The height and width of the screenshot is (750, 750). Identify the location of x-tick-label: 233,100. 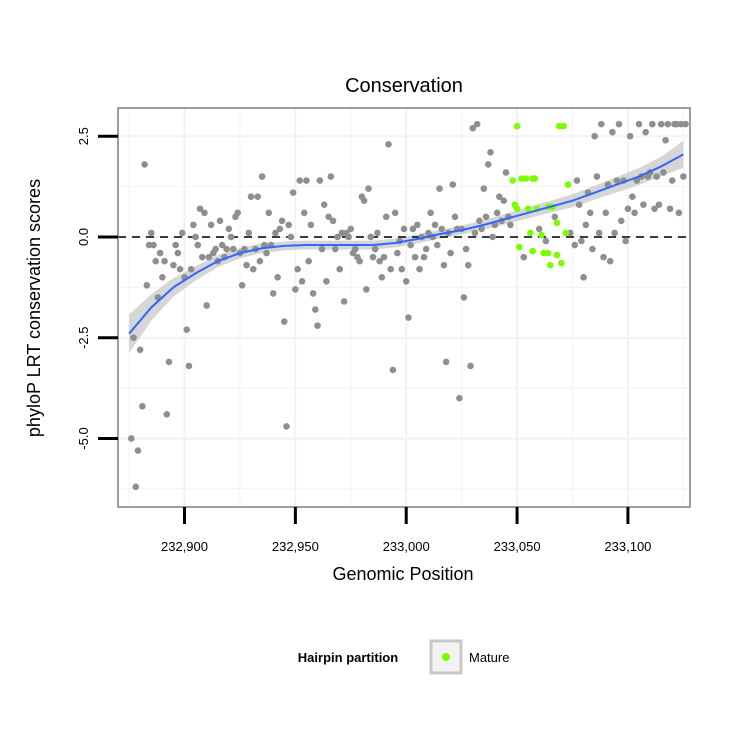
(627, 546).